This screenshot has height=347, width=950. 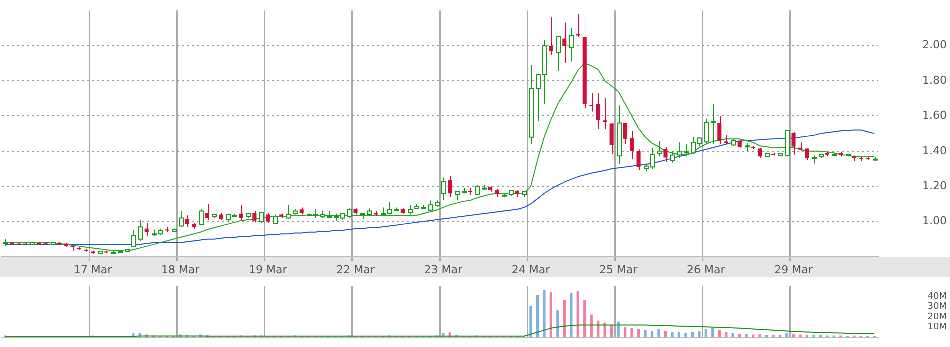 What do you see at coordinates (934, 151) in the screenshot?
I see `y-tick-label: 1.40` at bounding box center [934, 151].